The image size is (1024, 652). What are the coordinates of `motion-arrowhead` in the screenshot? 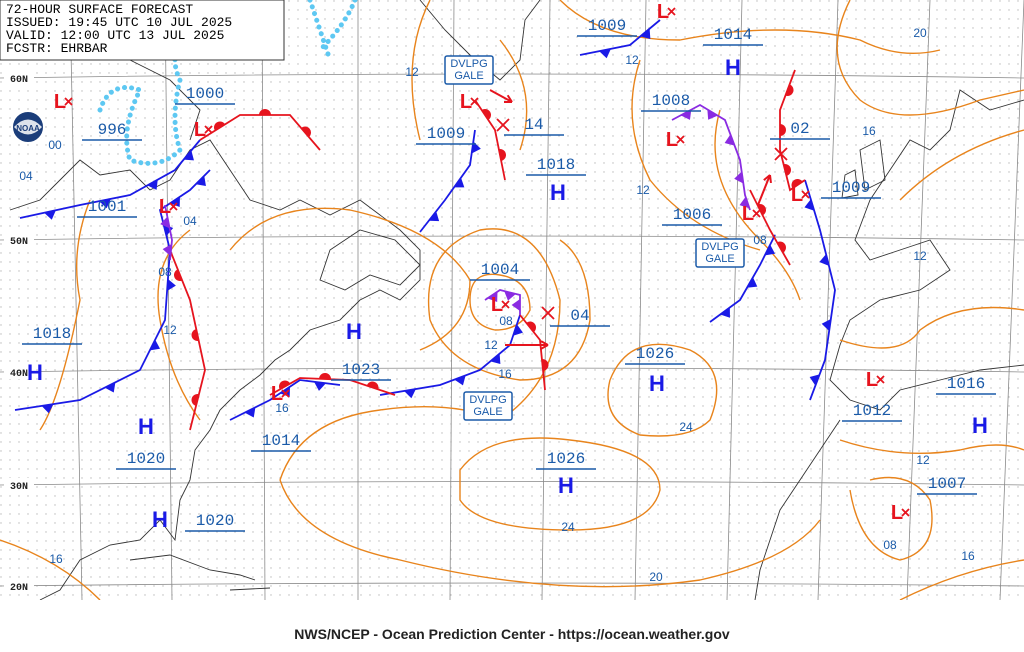 It's located at (508, 99).